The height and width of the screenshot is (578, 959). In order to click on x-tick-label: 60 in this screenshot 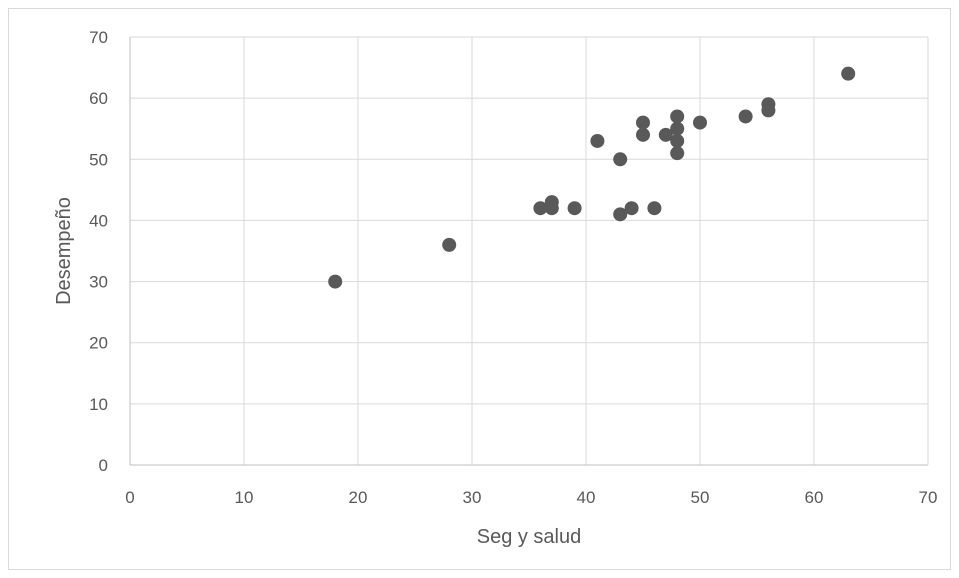, I will do `click(814, 497)`.